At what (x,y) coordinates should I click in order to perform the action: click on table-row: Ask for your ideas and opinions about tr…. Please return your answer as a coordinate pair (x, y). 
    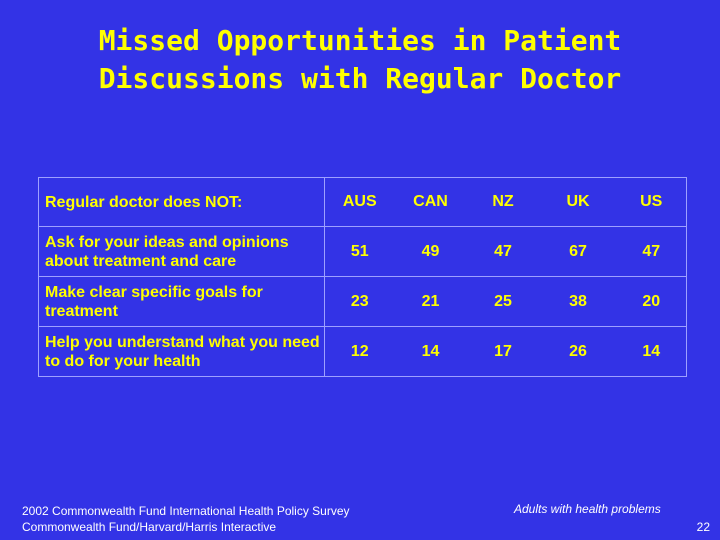
    Looking at the image, I should click on (362, 251).